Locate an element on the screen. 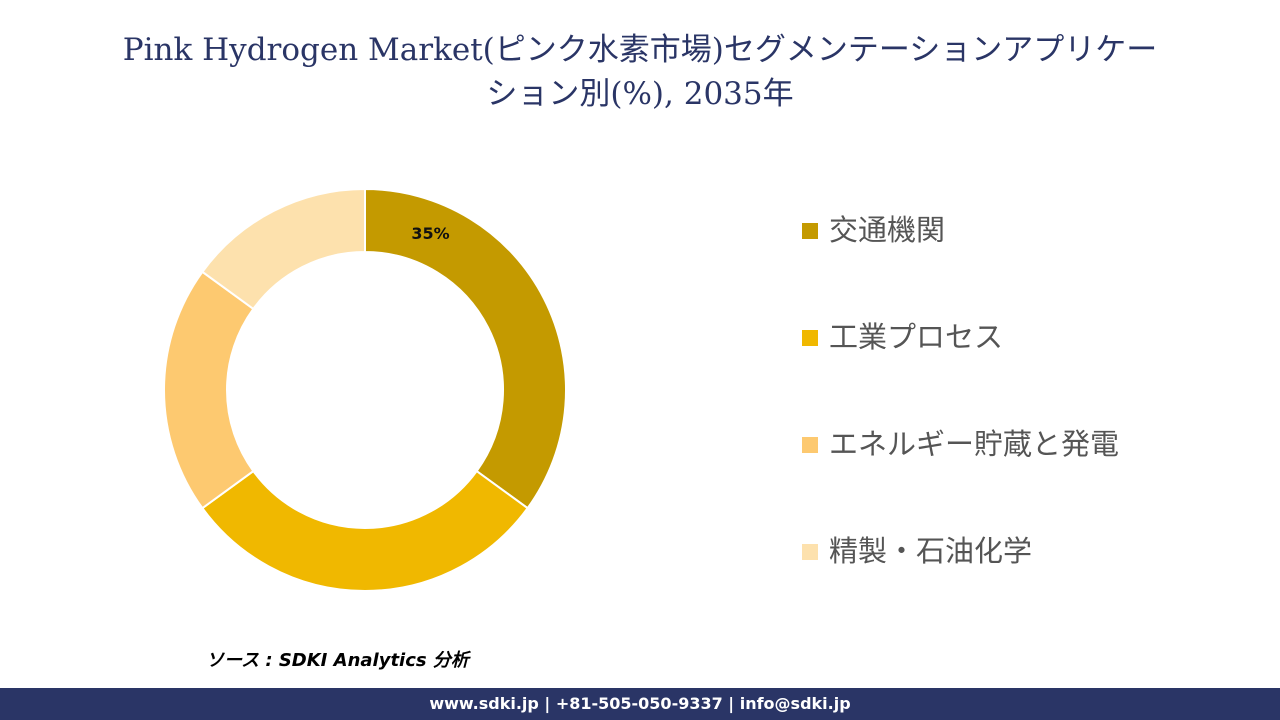 This screenshot has height=720, width=1280. legend-item-2: 工業プロセス is located at coordinates (1022, 366).